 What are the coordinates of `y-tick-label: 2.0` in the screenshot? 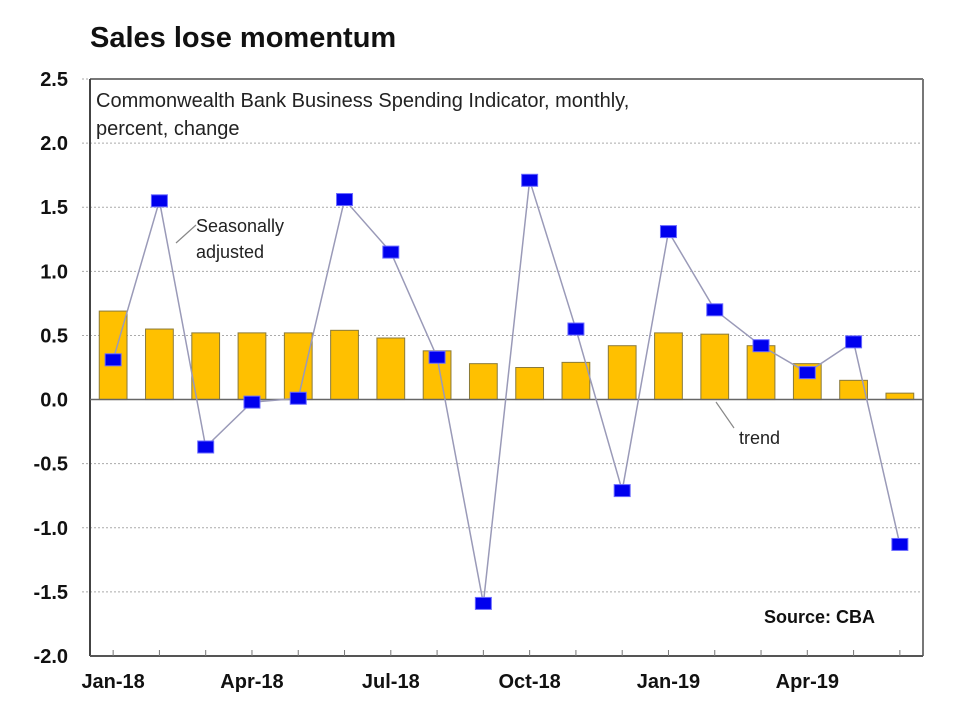 It's located at (54, 144).